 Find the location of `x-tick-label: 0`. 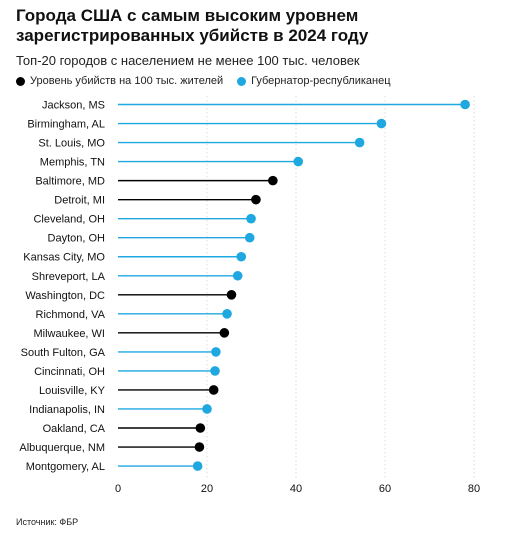

x-tick-label: 0 is located at coordinates (118, 489).